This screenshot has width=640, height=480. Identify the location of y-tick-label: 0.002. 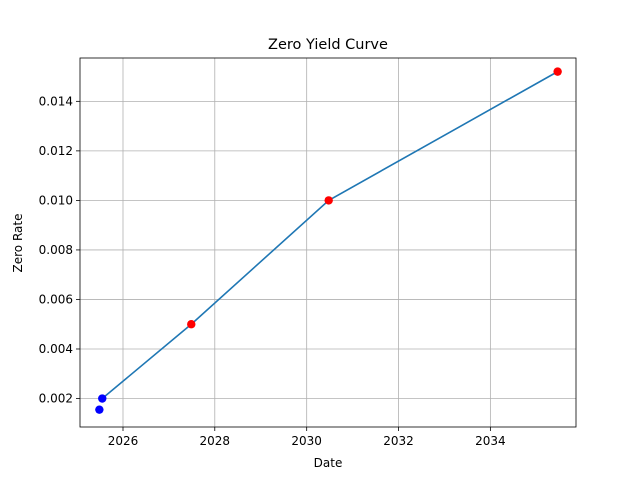
(56, 399).